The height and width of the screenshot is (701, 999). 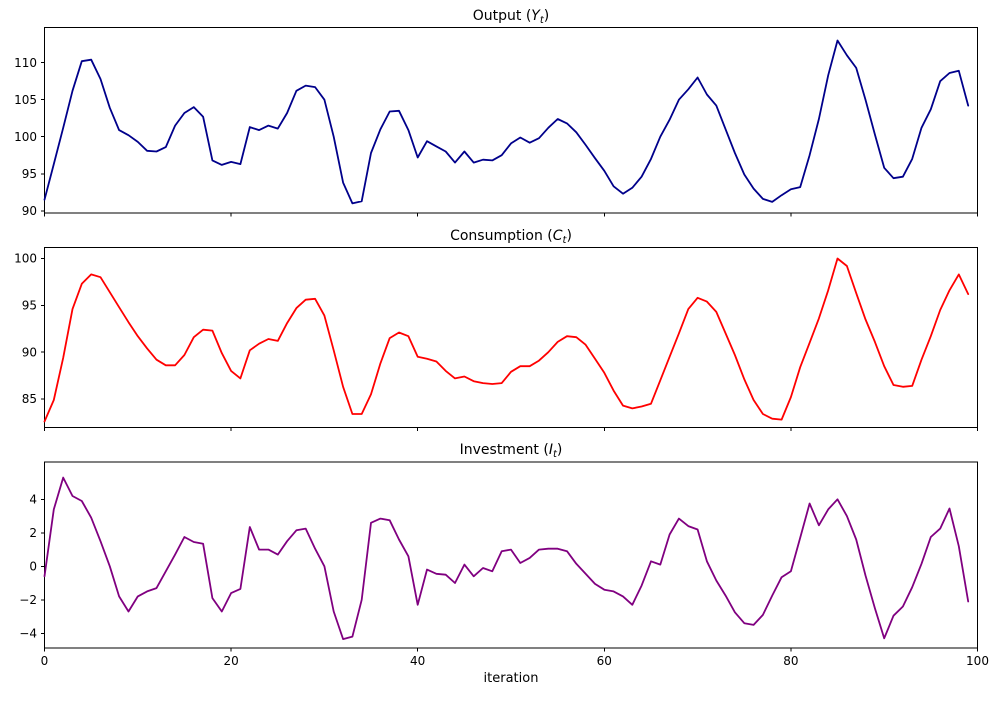 I want to click on investment-title-variable: I, so click(x=550, y=450).